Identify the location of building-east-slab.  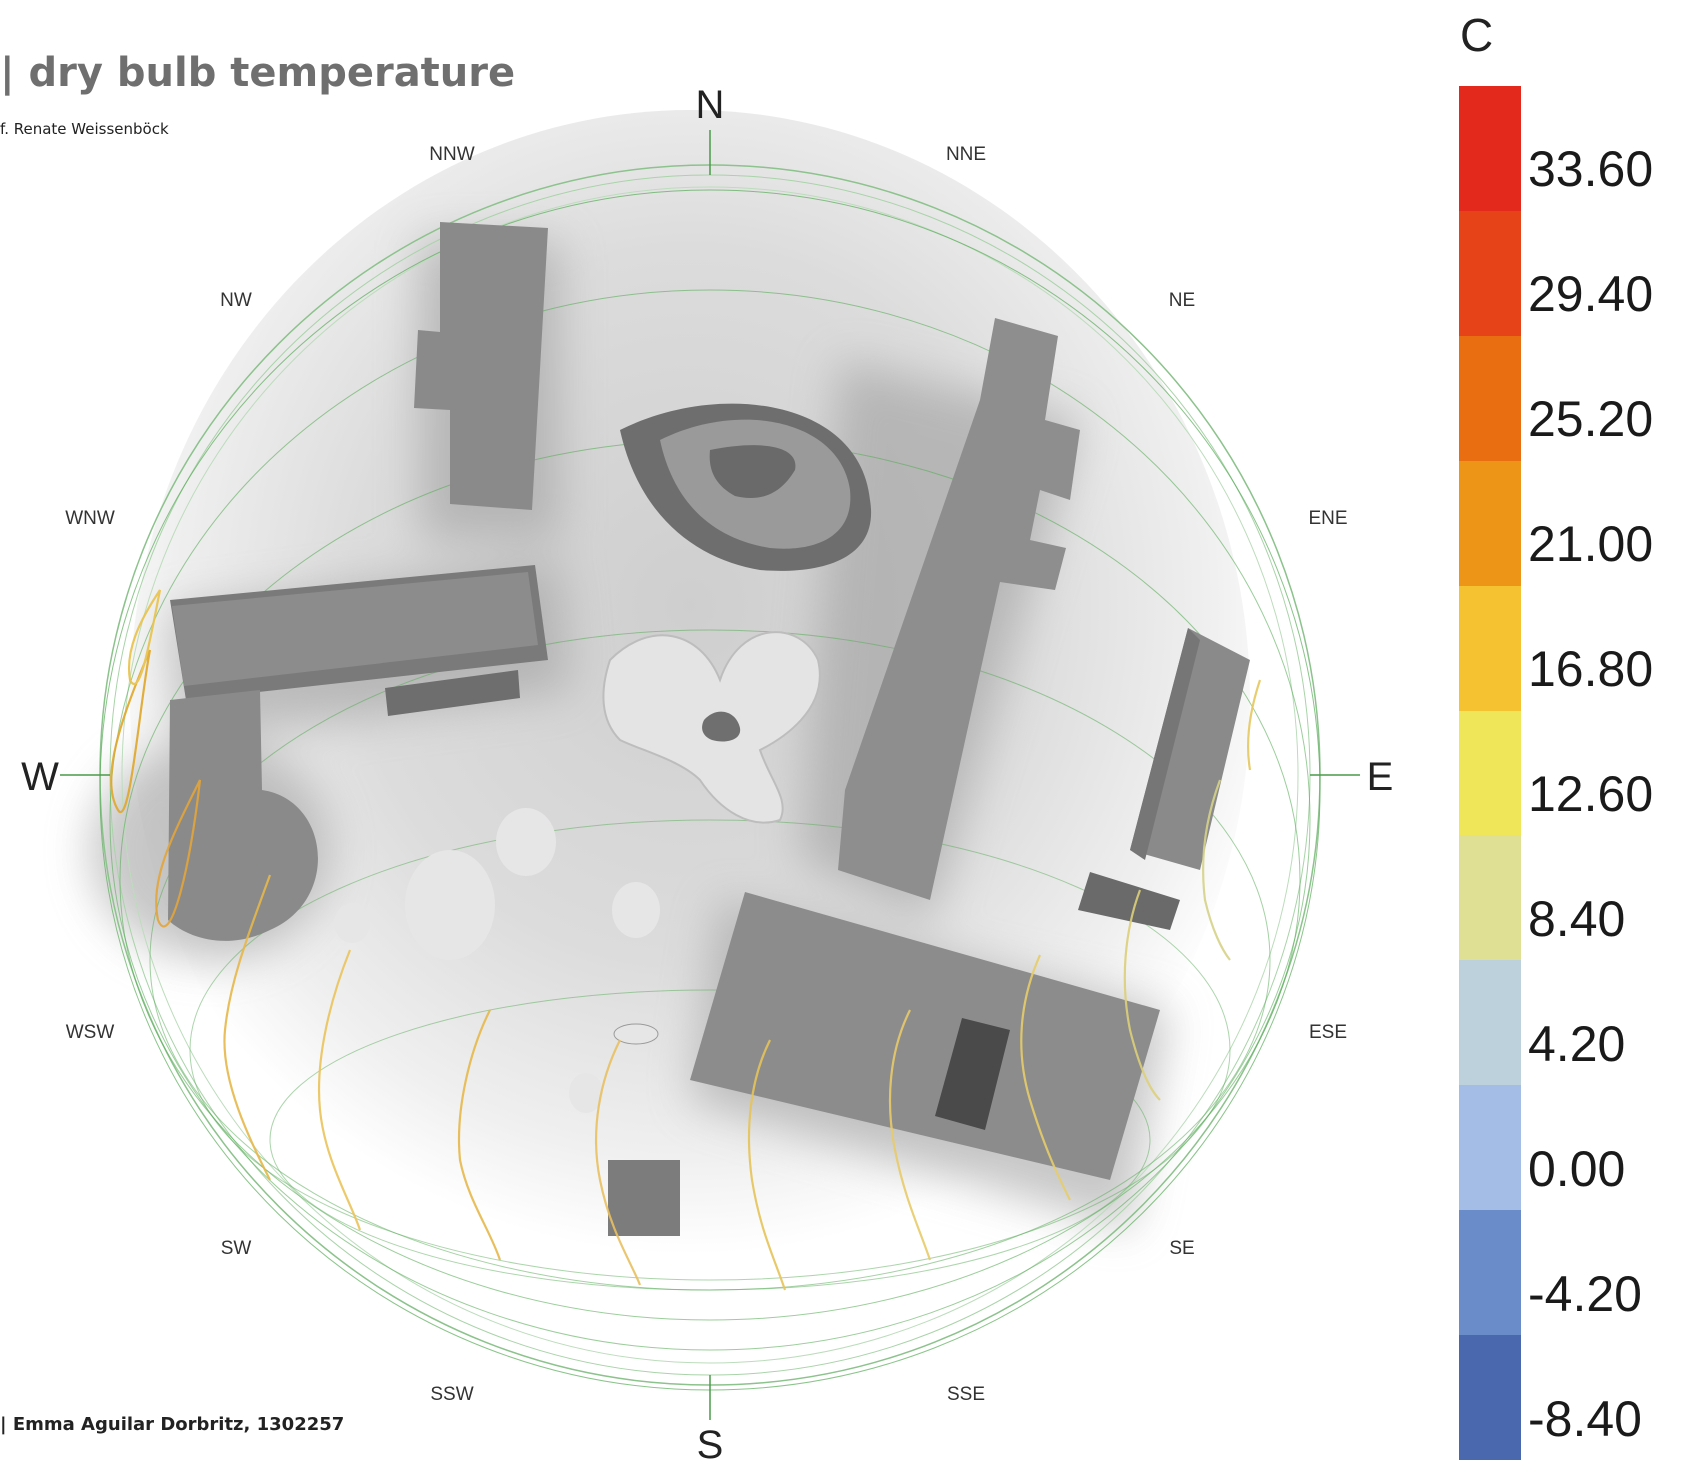
(1190, 749).